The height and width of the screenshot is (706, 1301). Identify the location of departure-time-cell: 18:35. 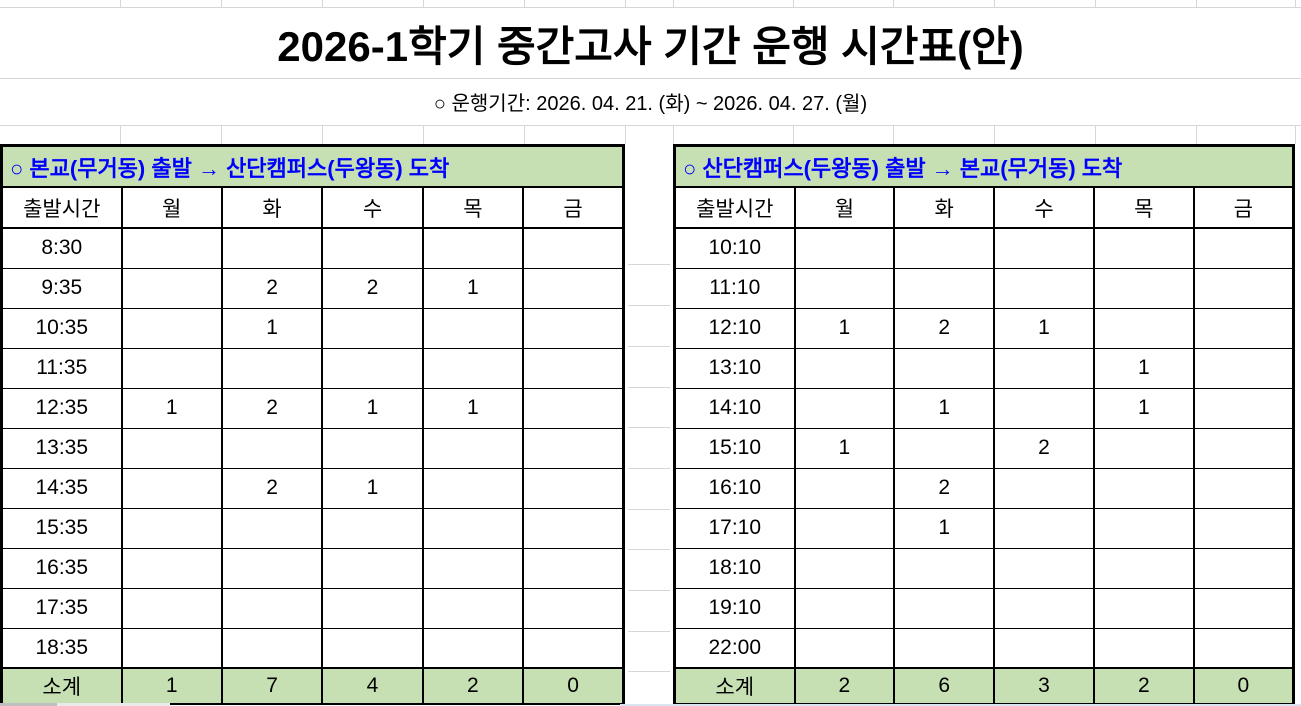
(61, 647).